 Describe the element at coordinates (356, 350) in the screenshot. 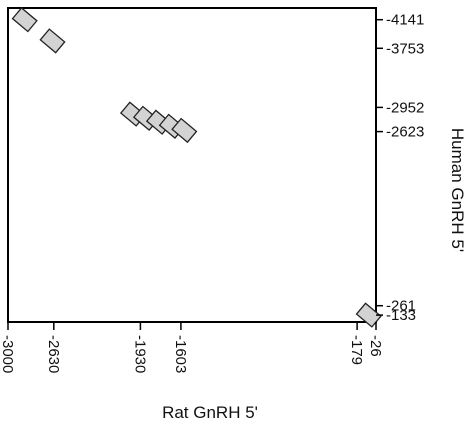

I see `x-tick-label: -179` at that location.